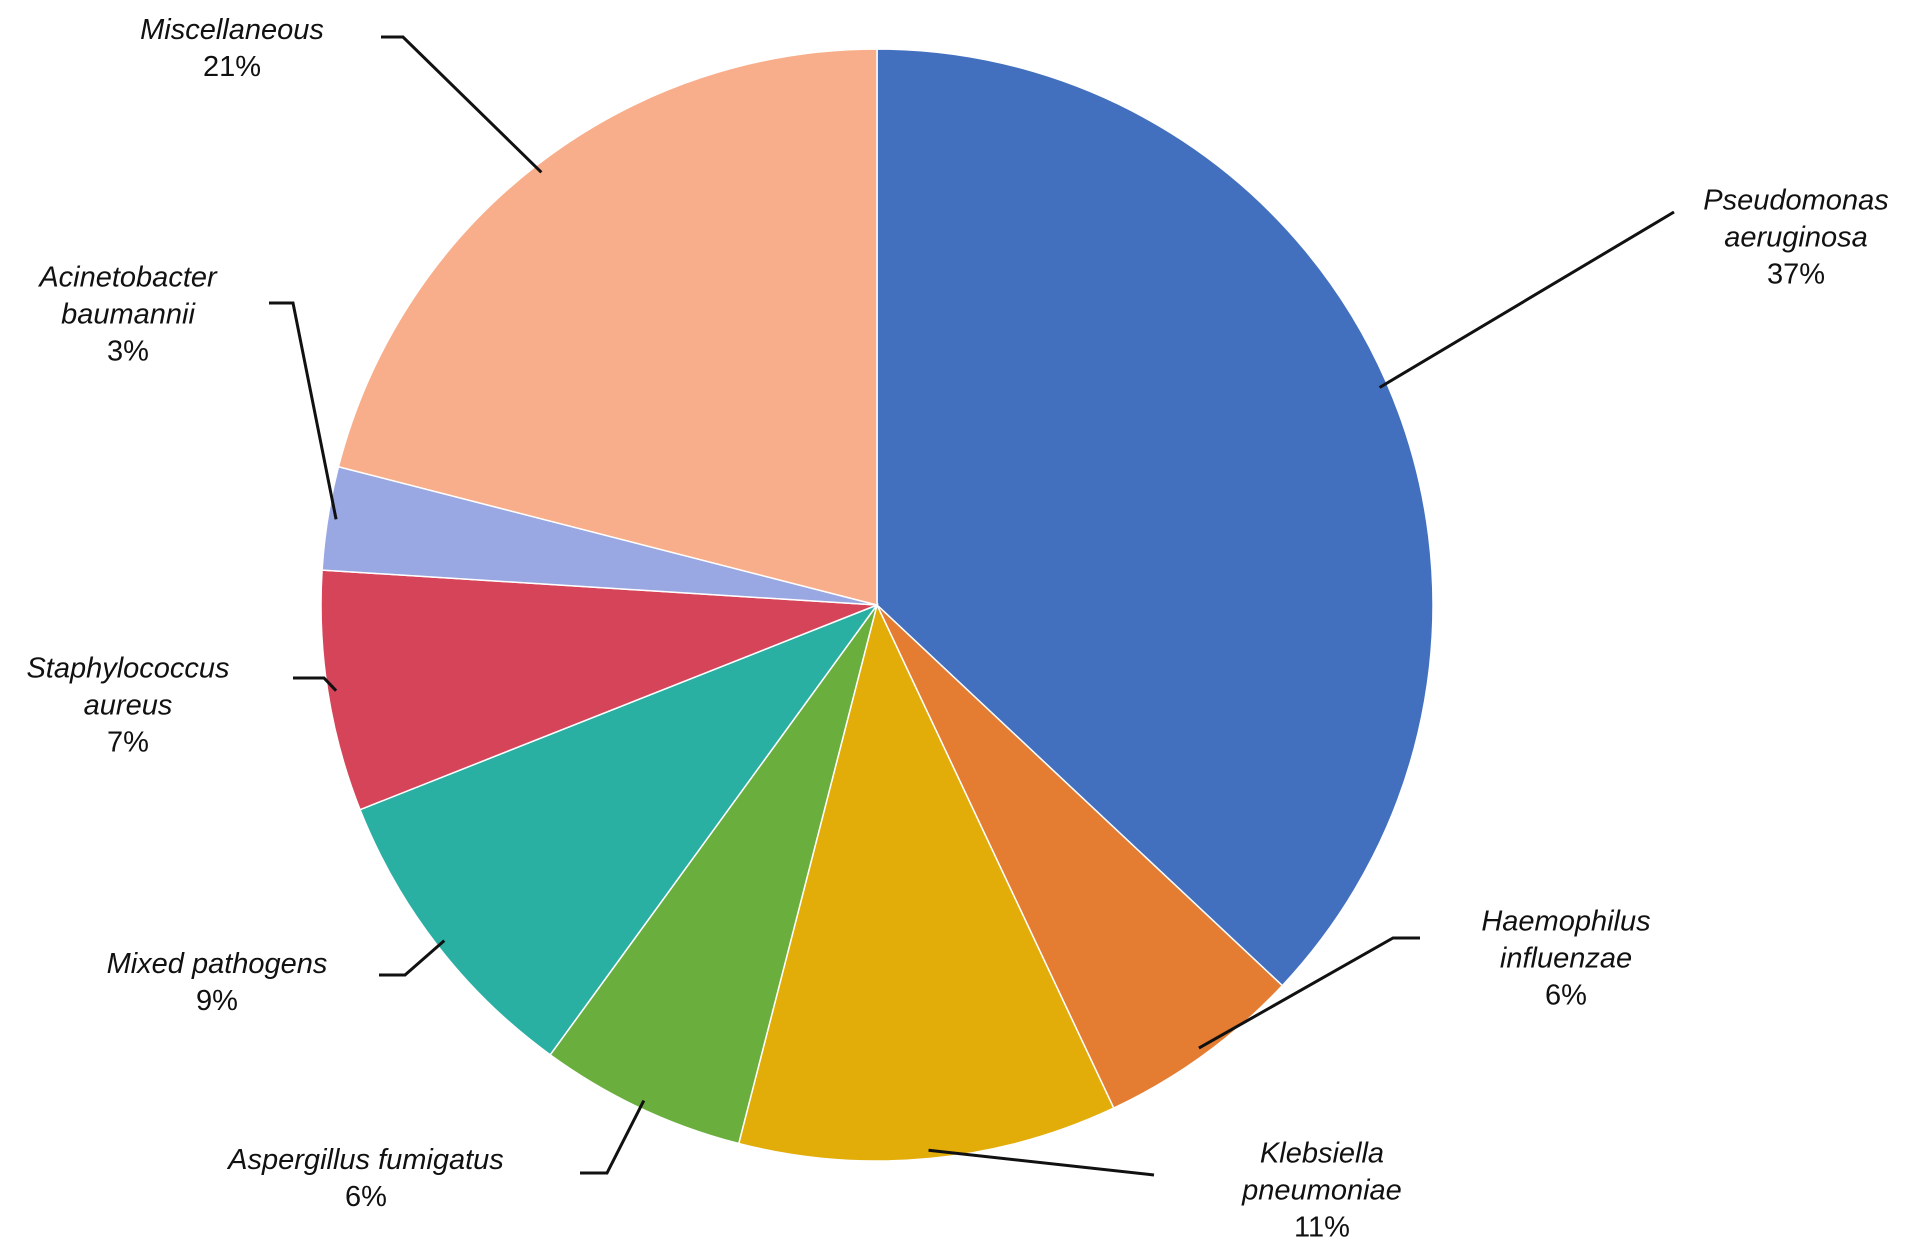 The height and width of the screenshot is (1255, 1913). I want to click on slice-label: Aspergillus fumigatus 6%, so click(366, 1179).